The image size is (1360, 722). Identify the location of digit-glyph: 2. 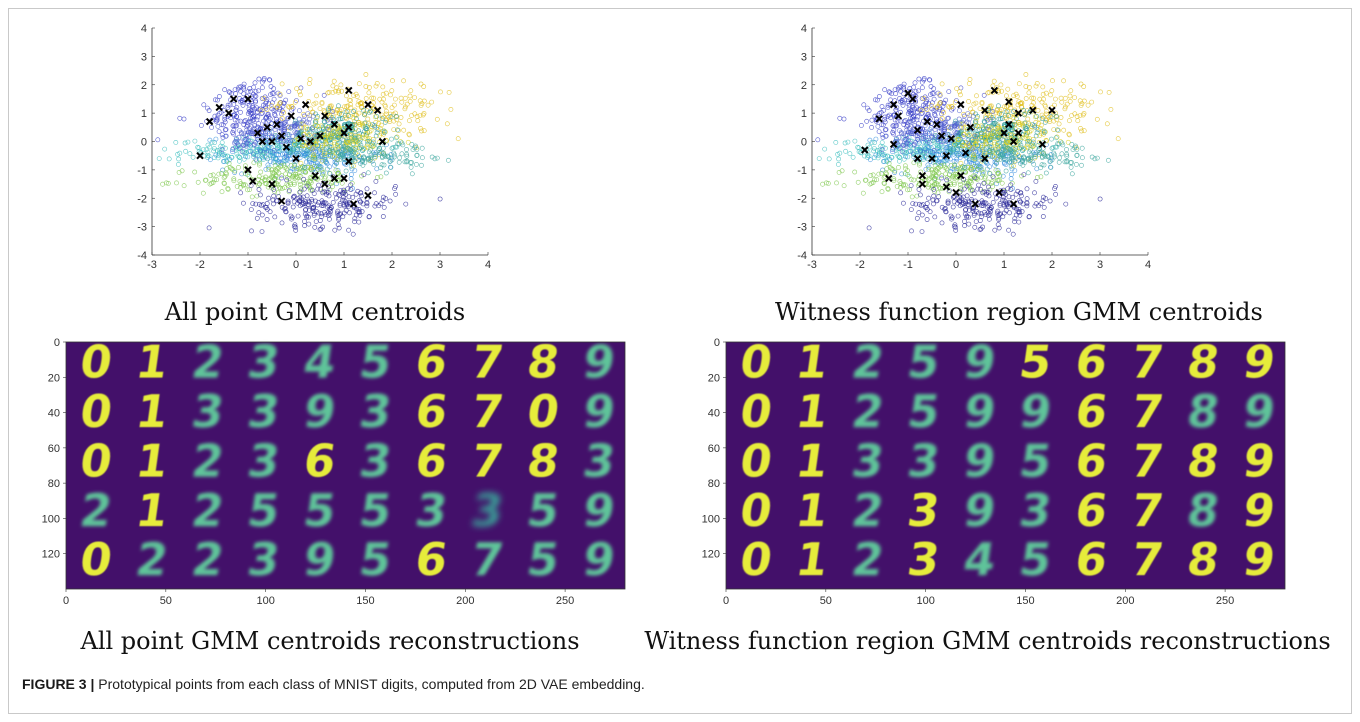
(867, 560).